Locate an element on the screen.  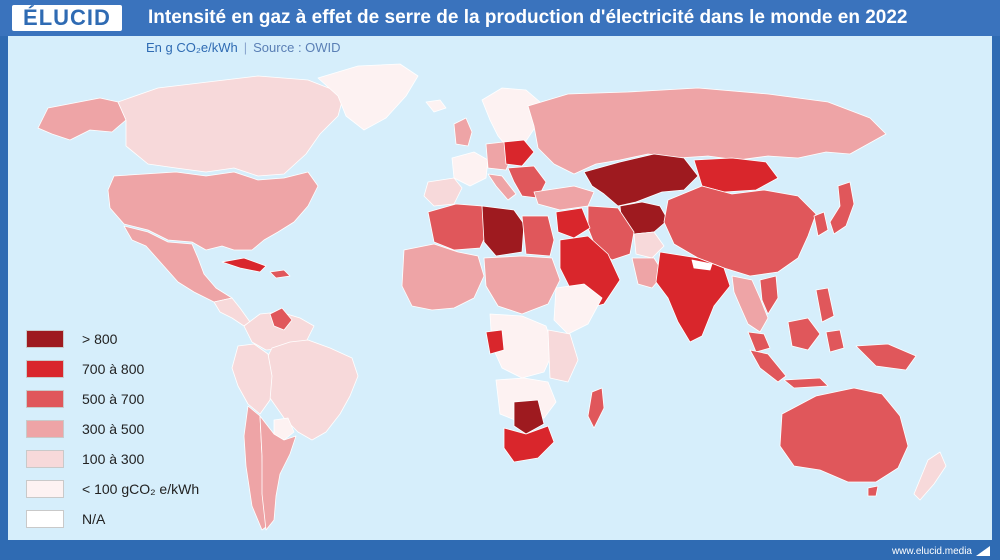
region-borneo is located at coordinates (804, 334).